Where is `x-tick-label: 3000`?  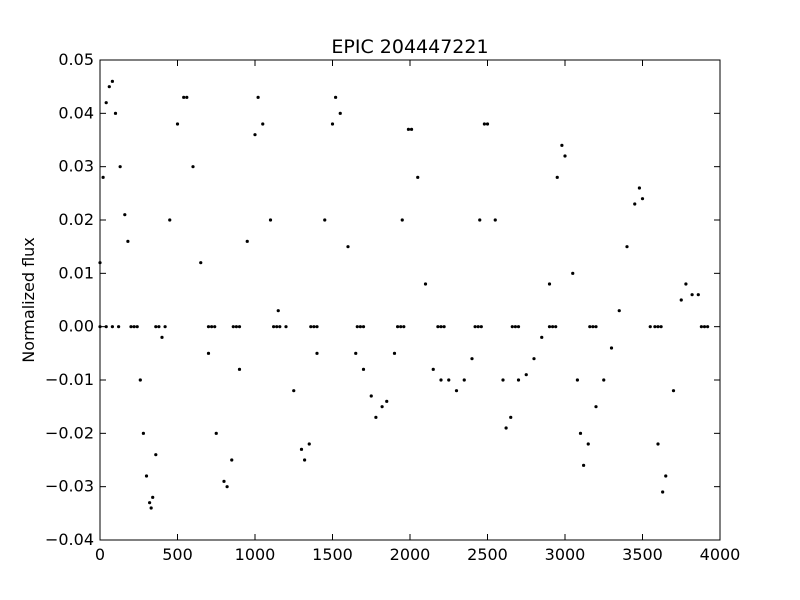
x-tick-label: 3000 is located at coordinates (565, 554).